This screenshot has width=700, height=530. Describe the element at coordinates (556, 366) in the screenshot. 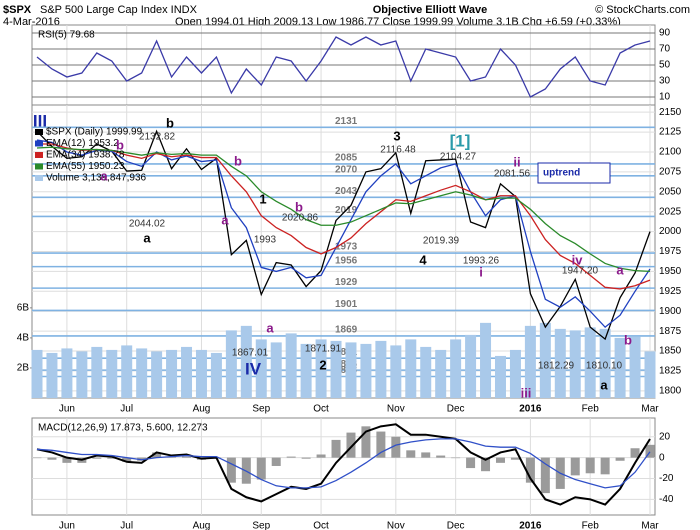

I see `annotation: 1812.29` at that location.